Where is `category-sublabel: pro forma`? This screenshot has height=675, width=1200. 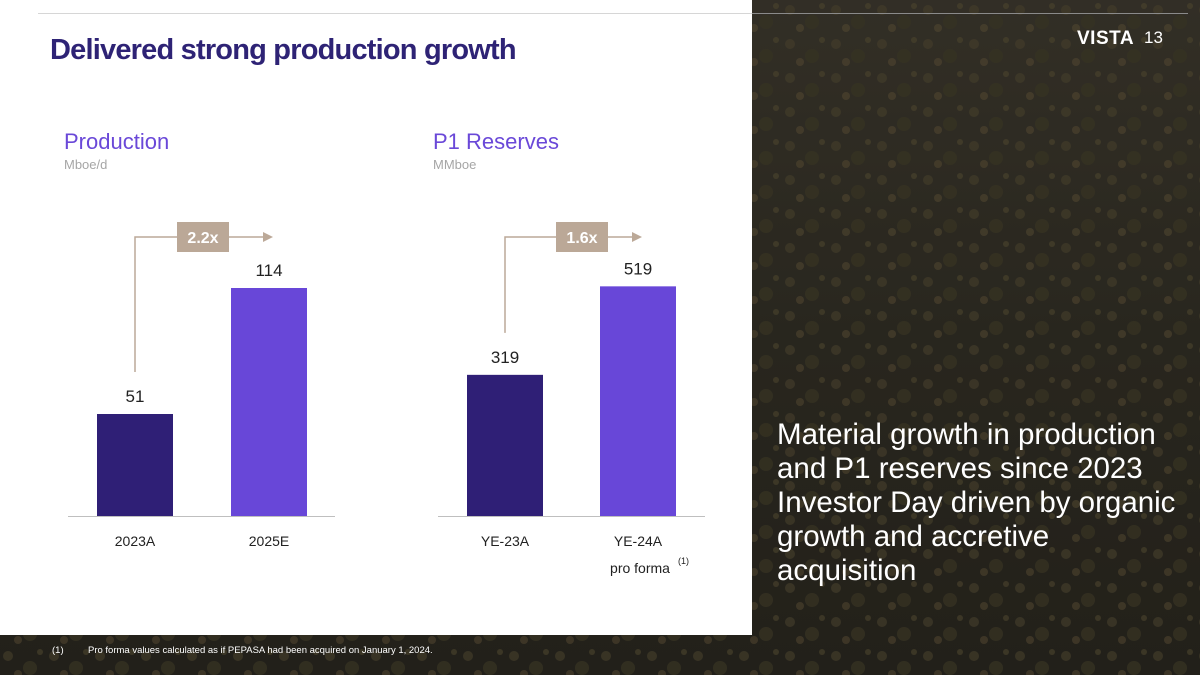
category-sublabel: pro forma is located at coordinates (640, 568).